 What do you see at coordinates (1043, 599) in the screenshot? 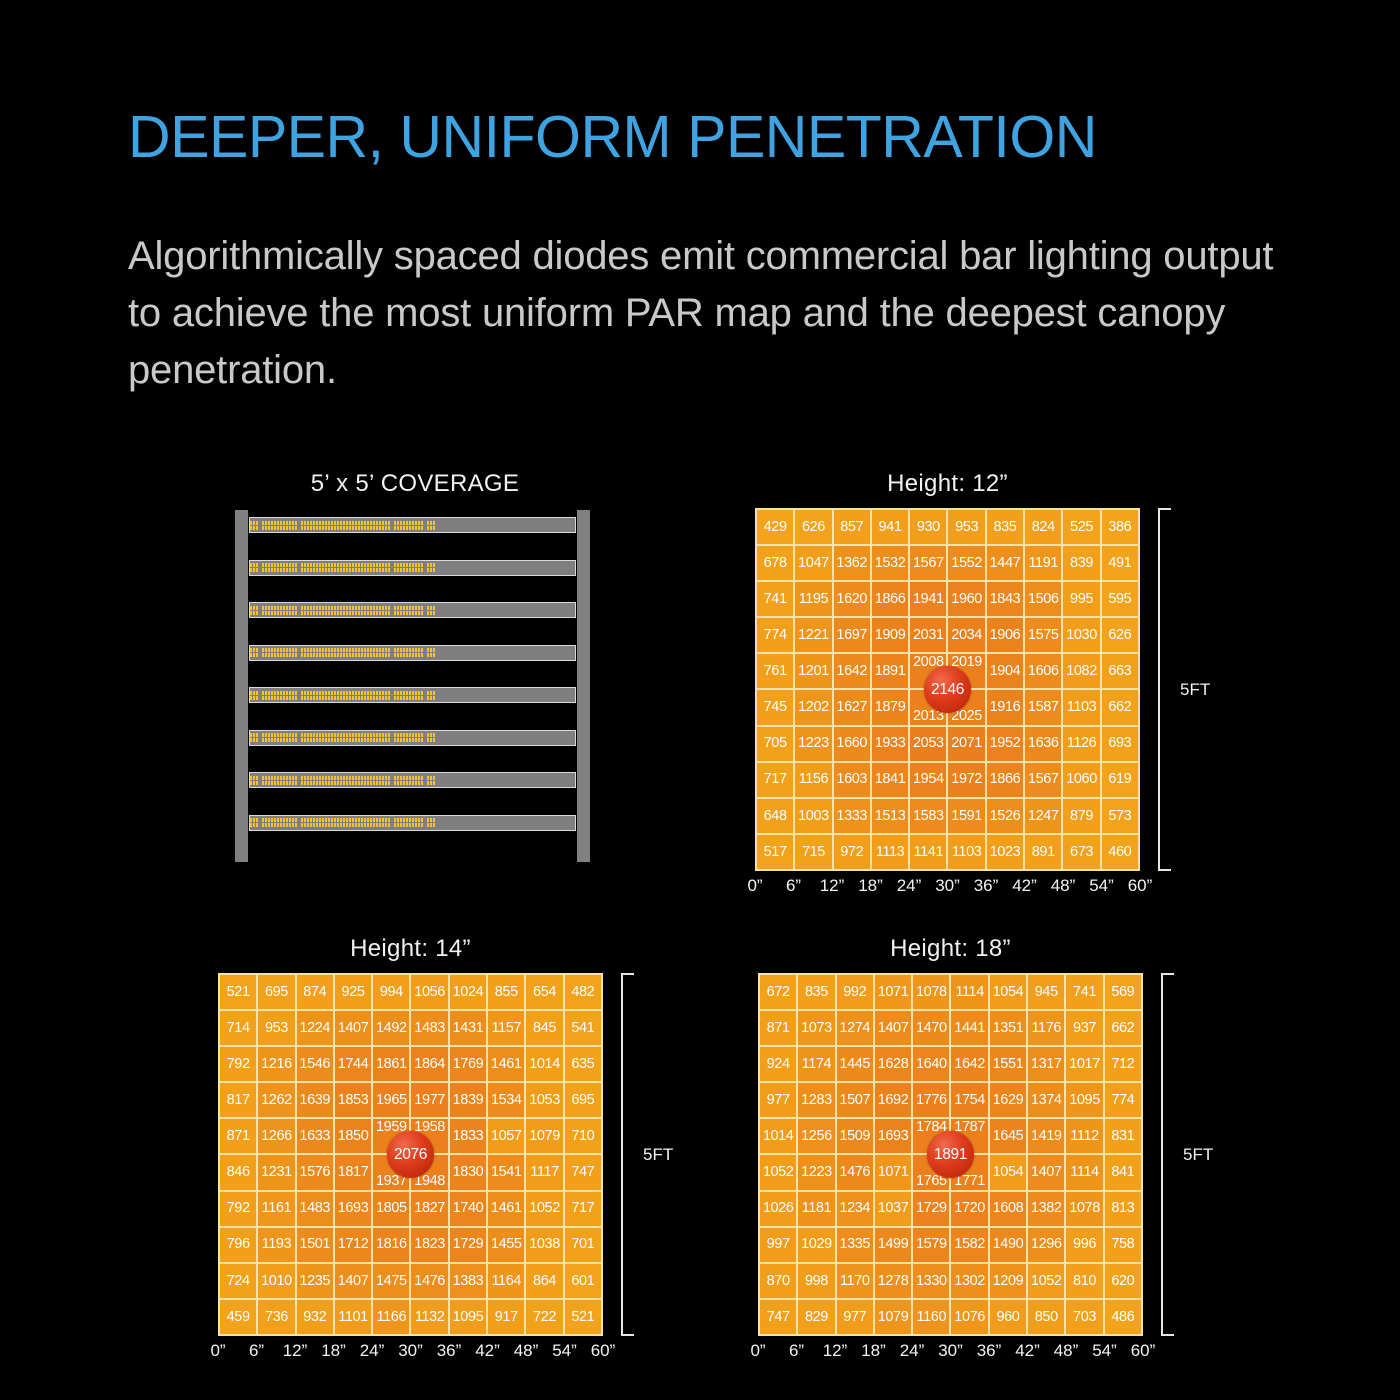
I see `heatmap-cell: 1506` at bounding box center [1043, 599].